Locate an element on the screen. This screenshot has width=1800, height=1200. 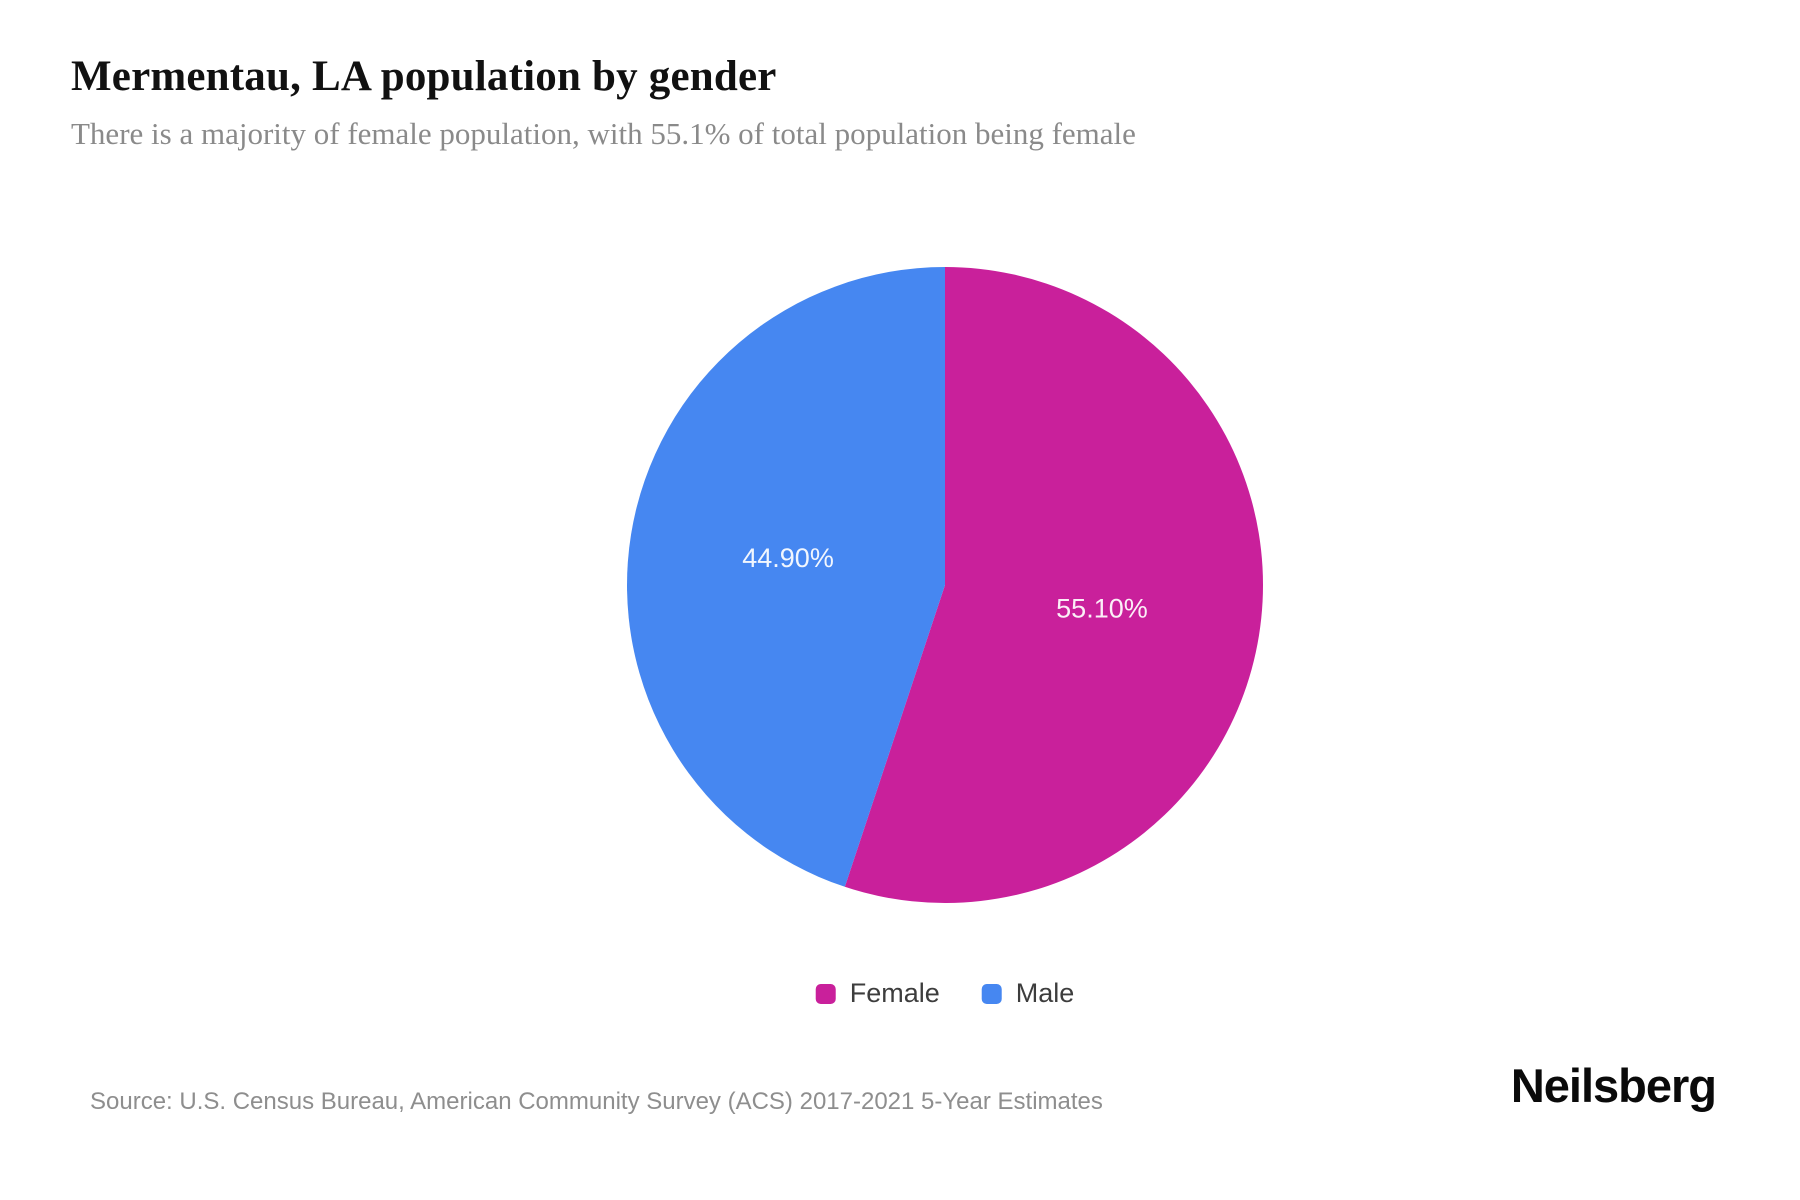
legend-item-male: Male is located at coordinates (1028, 993).